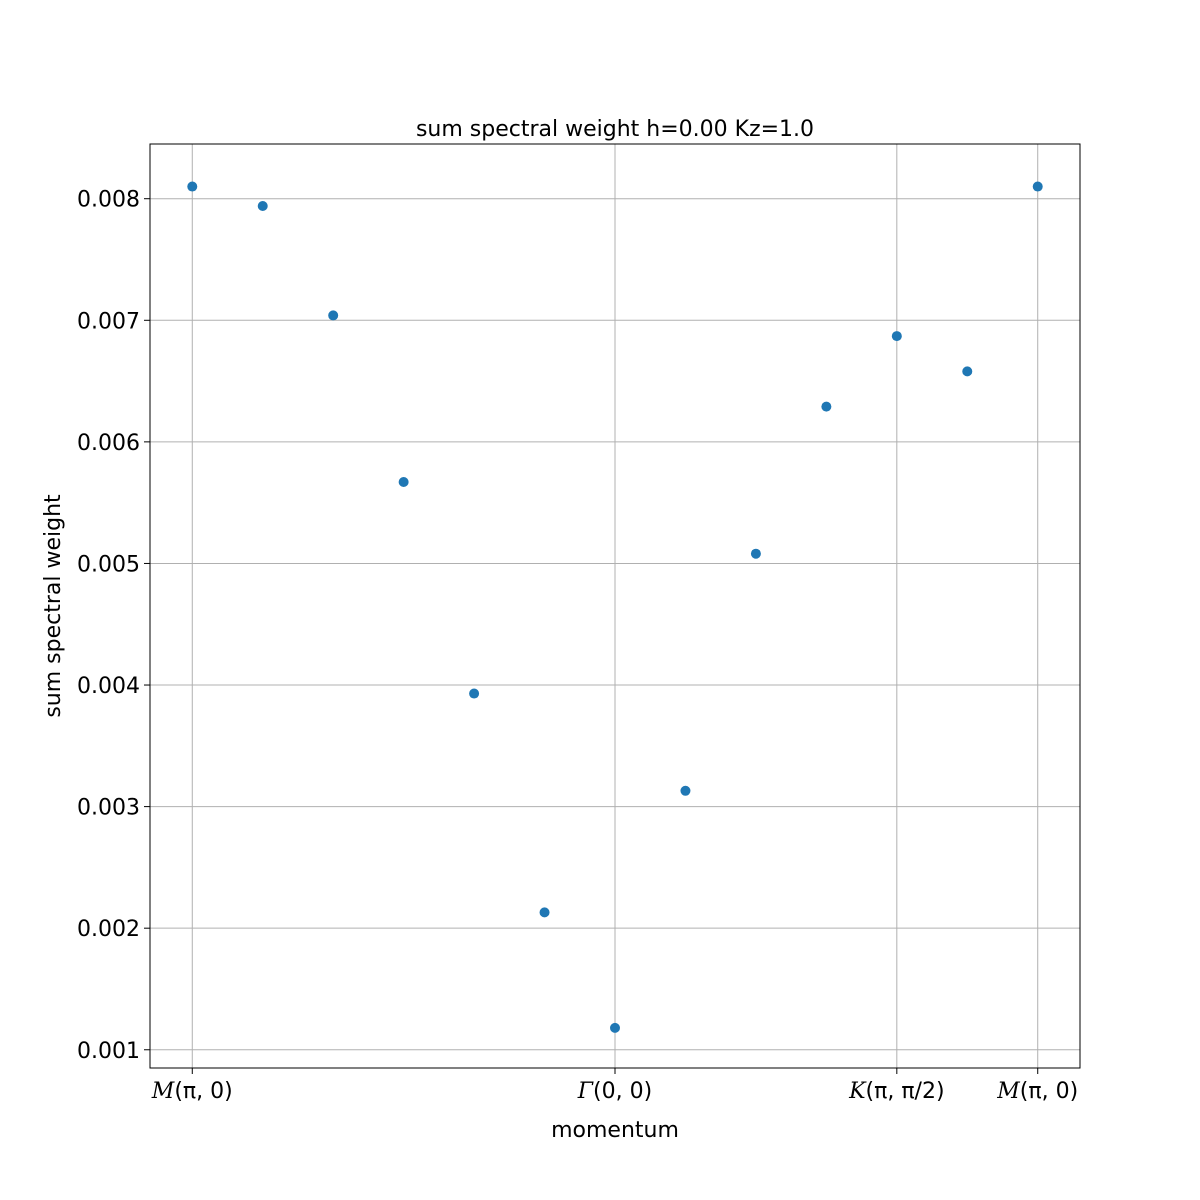  What do you see at coordinates (614, 1091) in the screenshot?
I see `x-tick-label: Γ(0, 0)` at bounding box center [614, 1091].